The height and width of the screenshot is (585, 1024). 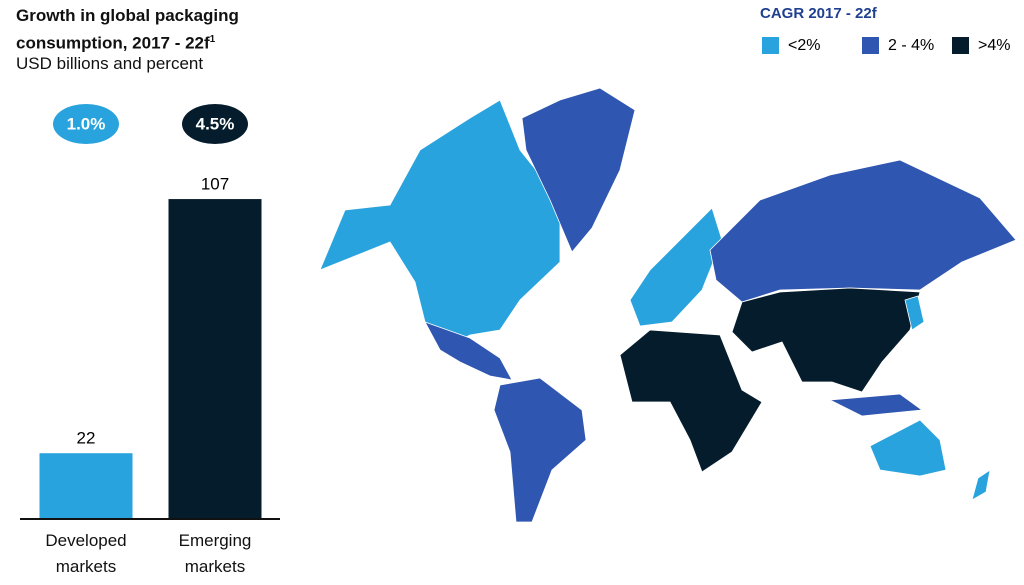 I want to click on value-label: 22, so click(x=86, y=438).